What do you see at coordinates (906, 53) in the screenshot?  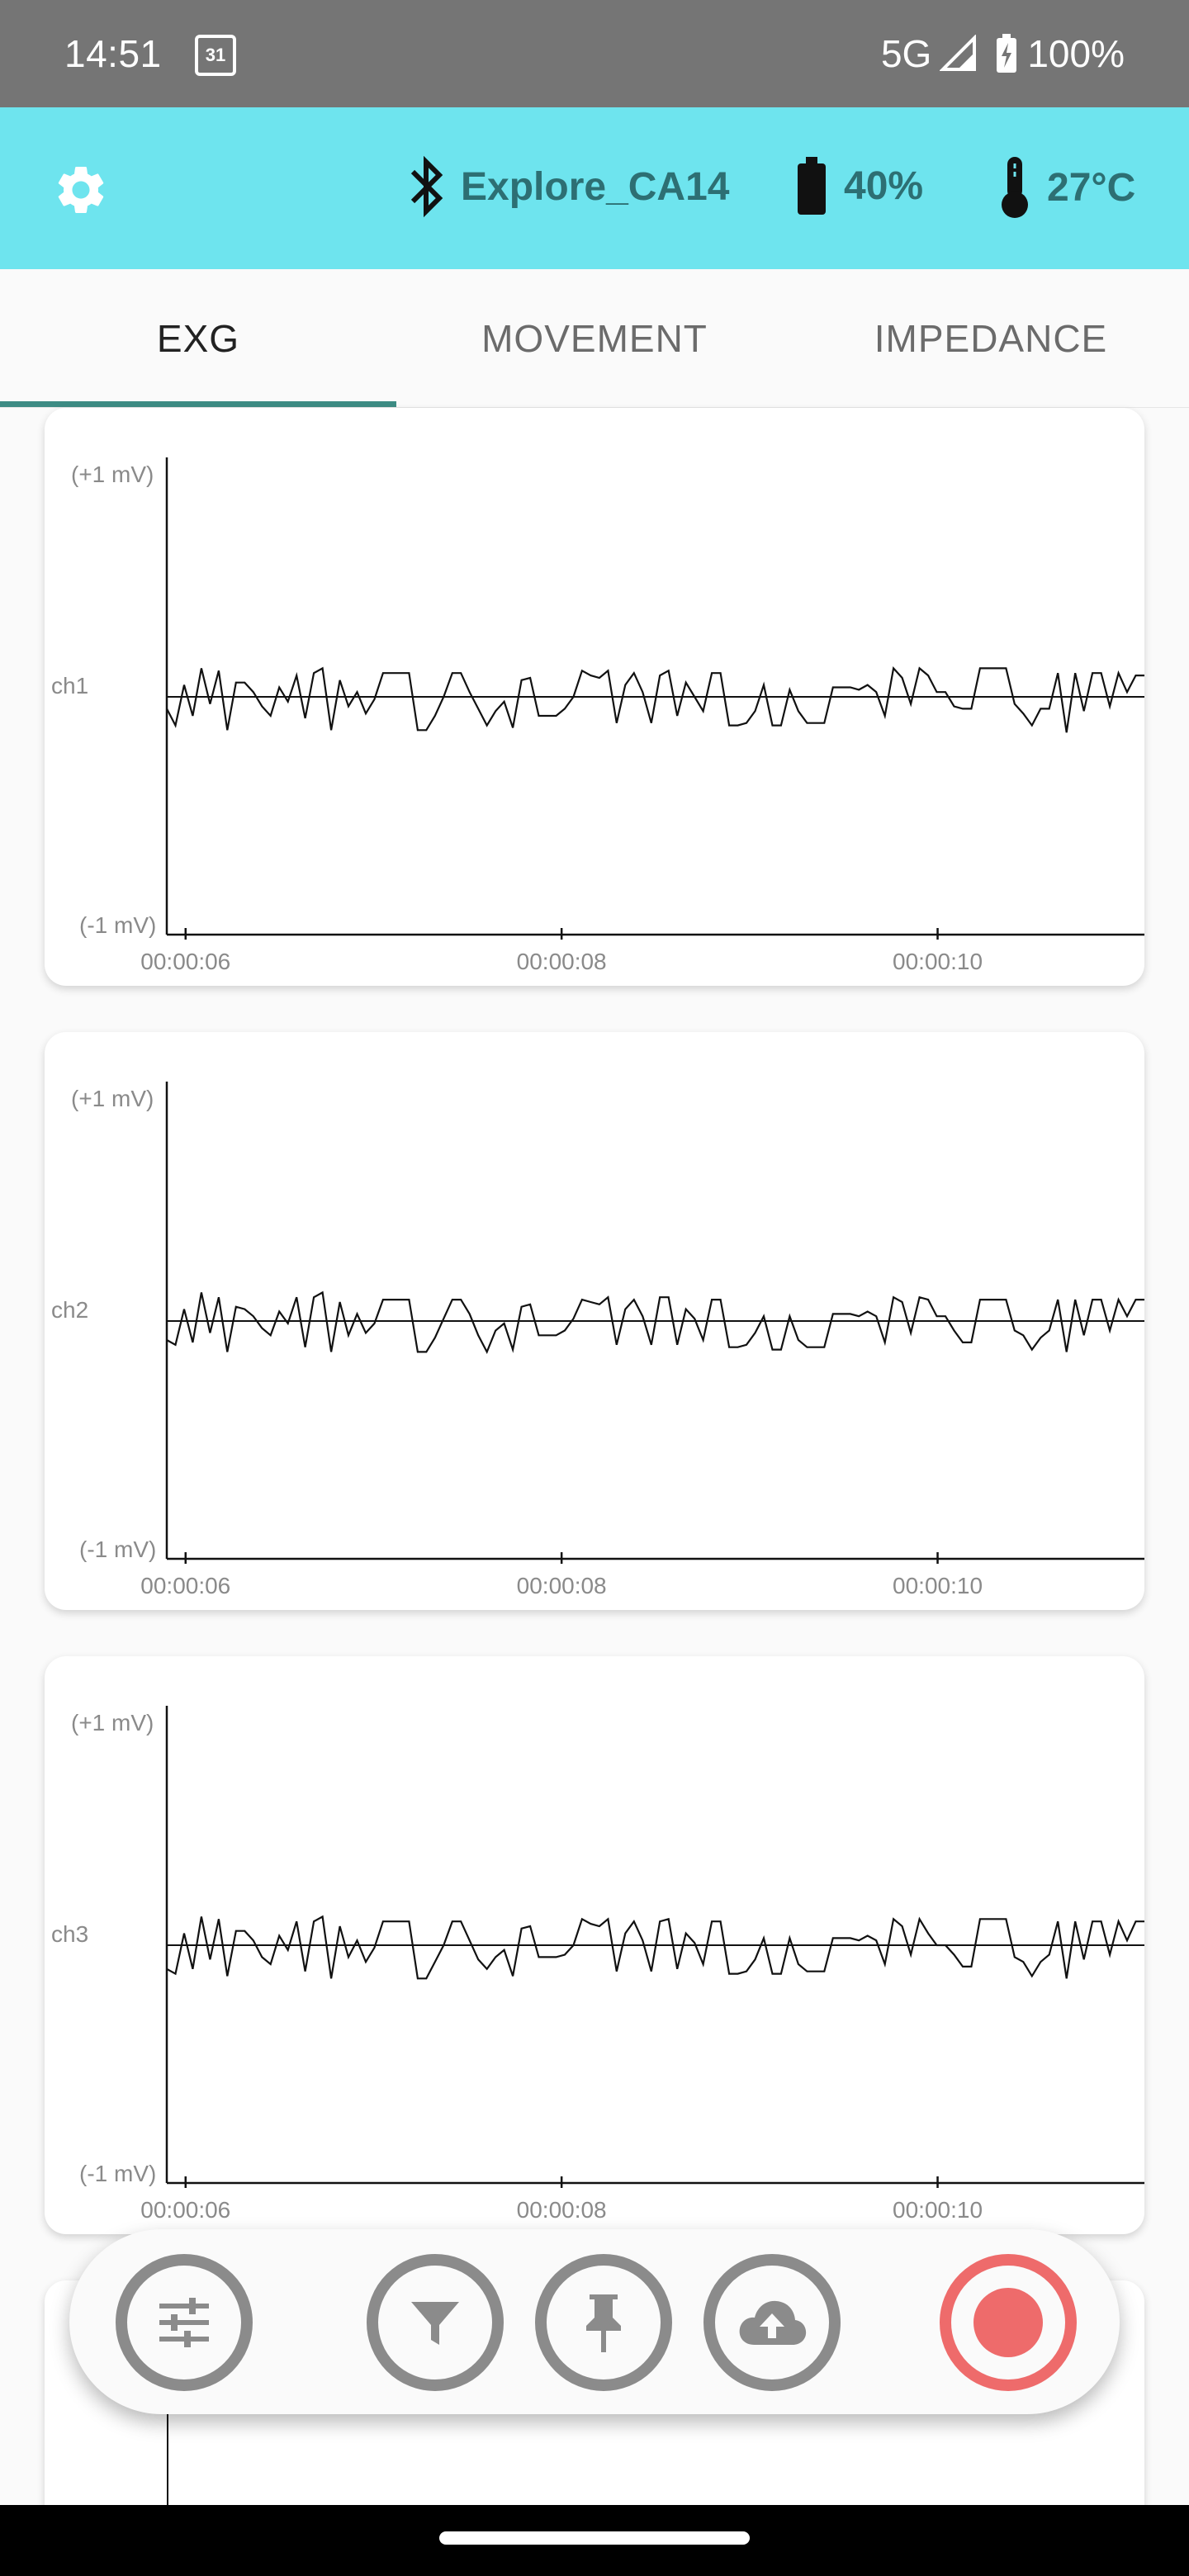 I see `network-label: 5G` at bounding box center [906, 53].